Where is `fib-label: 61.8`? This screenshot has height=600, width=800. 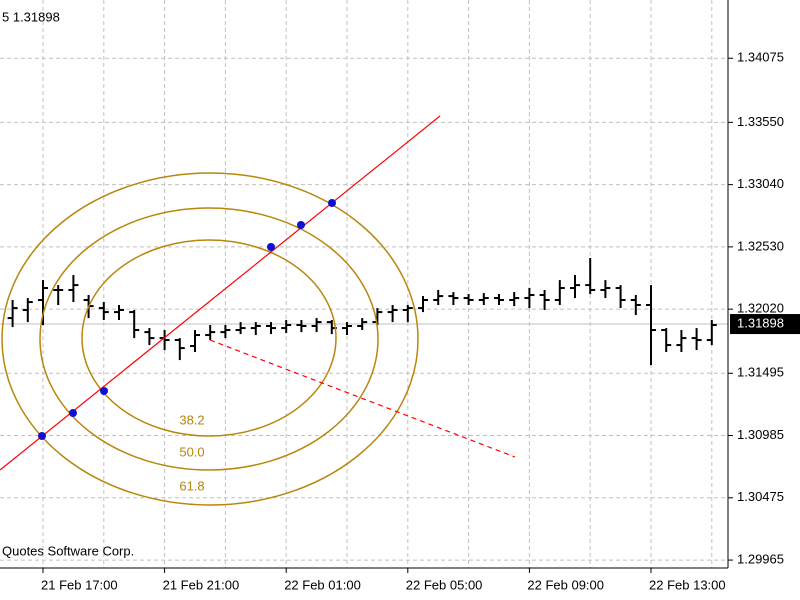
fib-label: 61.8 is located at coordinates (191, 485).